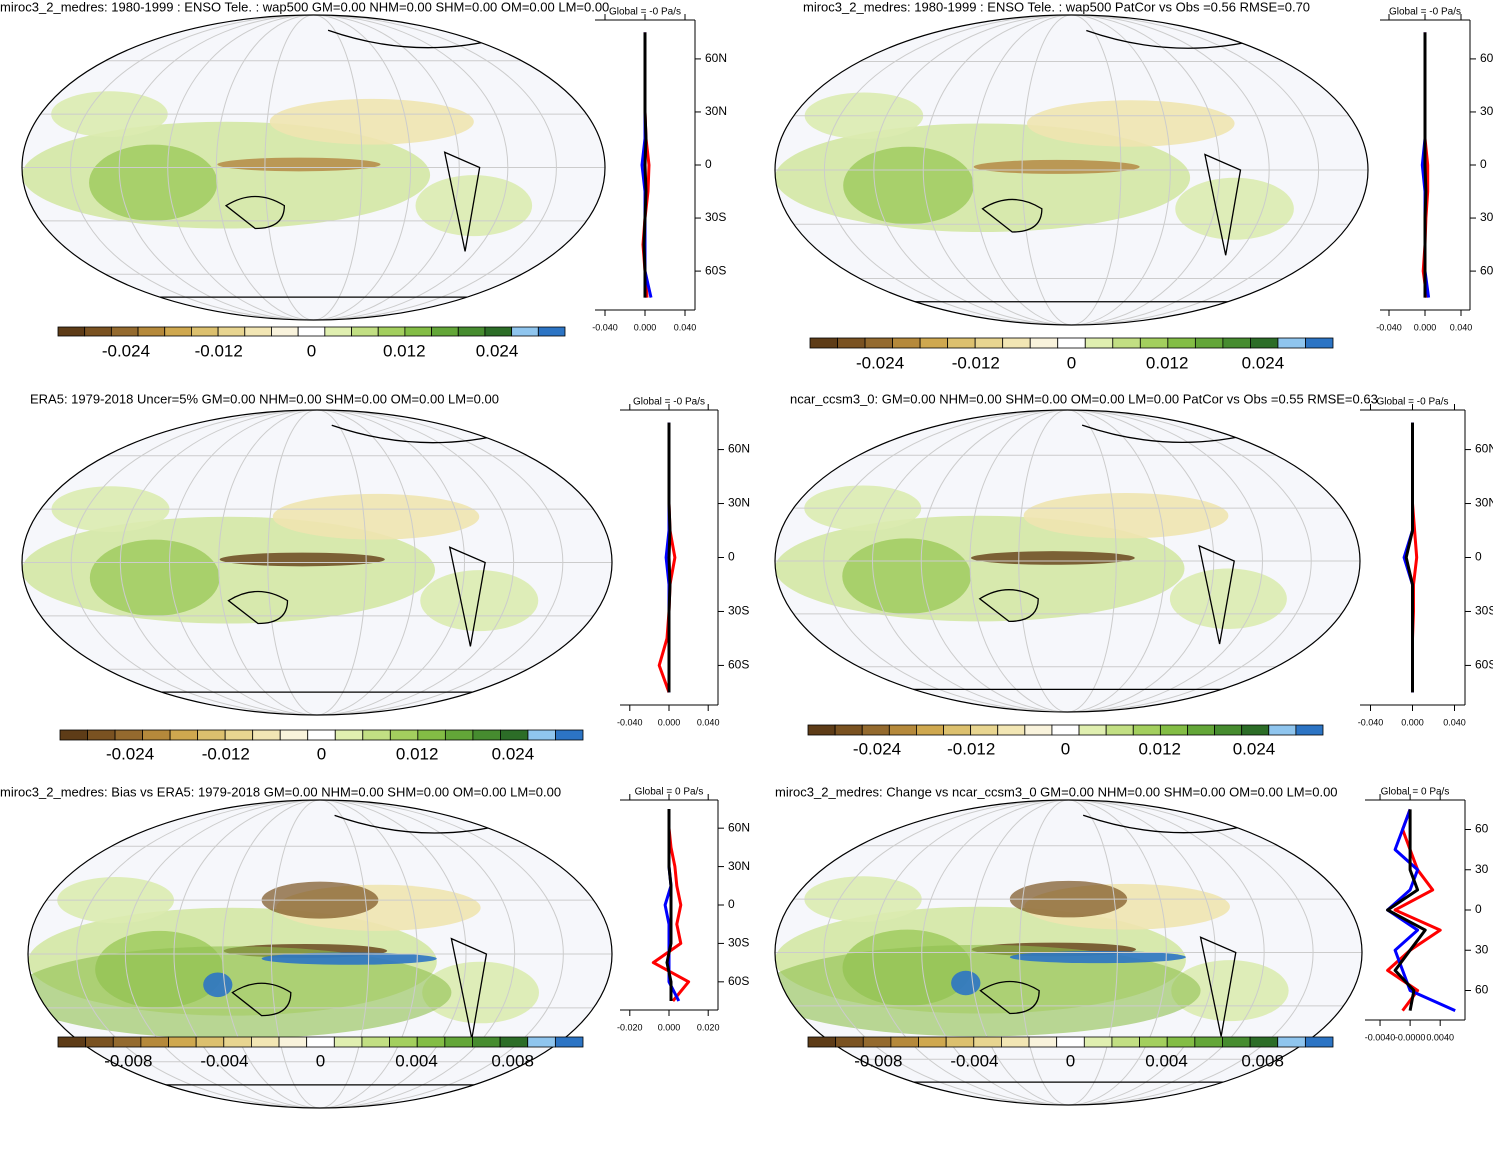 Image resolution: width=1493 pixels, height=1155 pixels. I want to click on map, so click(1067, 561).